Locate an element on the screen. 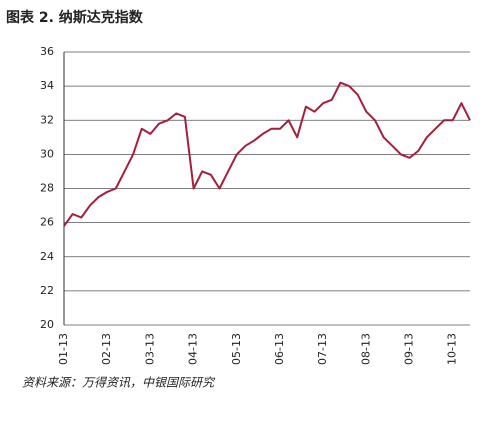 The height and width of the screenshot is (439, 500). source-note: 资料来源：万得资讯，中银国际研究 is located at coordinates (119, 383).